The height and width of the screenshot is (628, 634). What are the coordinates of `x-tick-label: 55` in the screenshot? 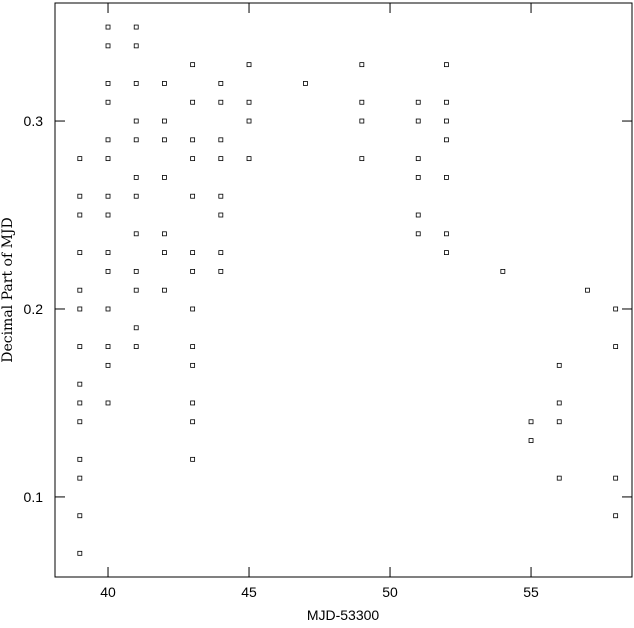 It's located at (531, 592).